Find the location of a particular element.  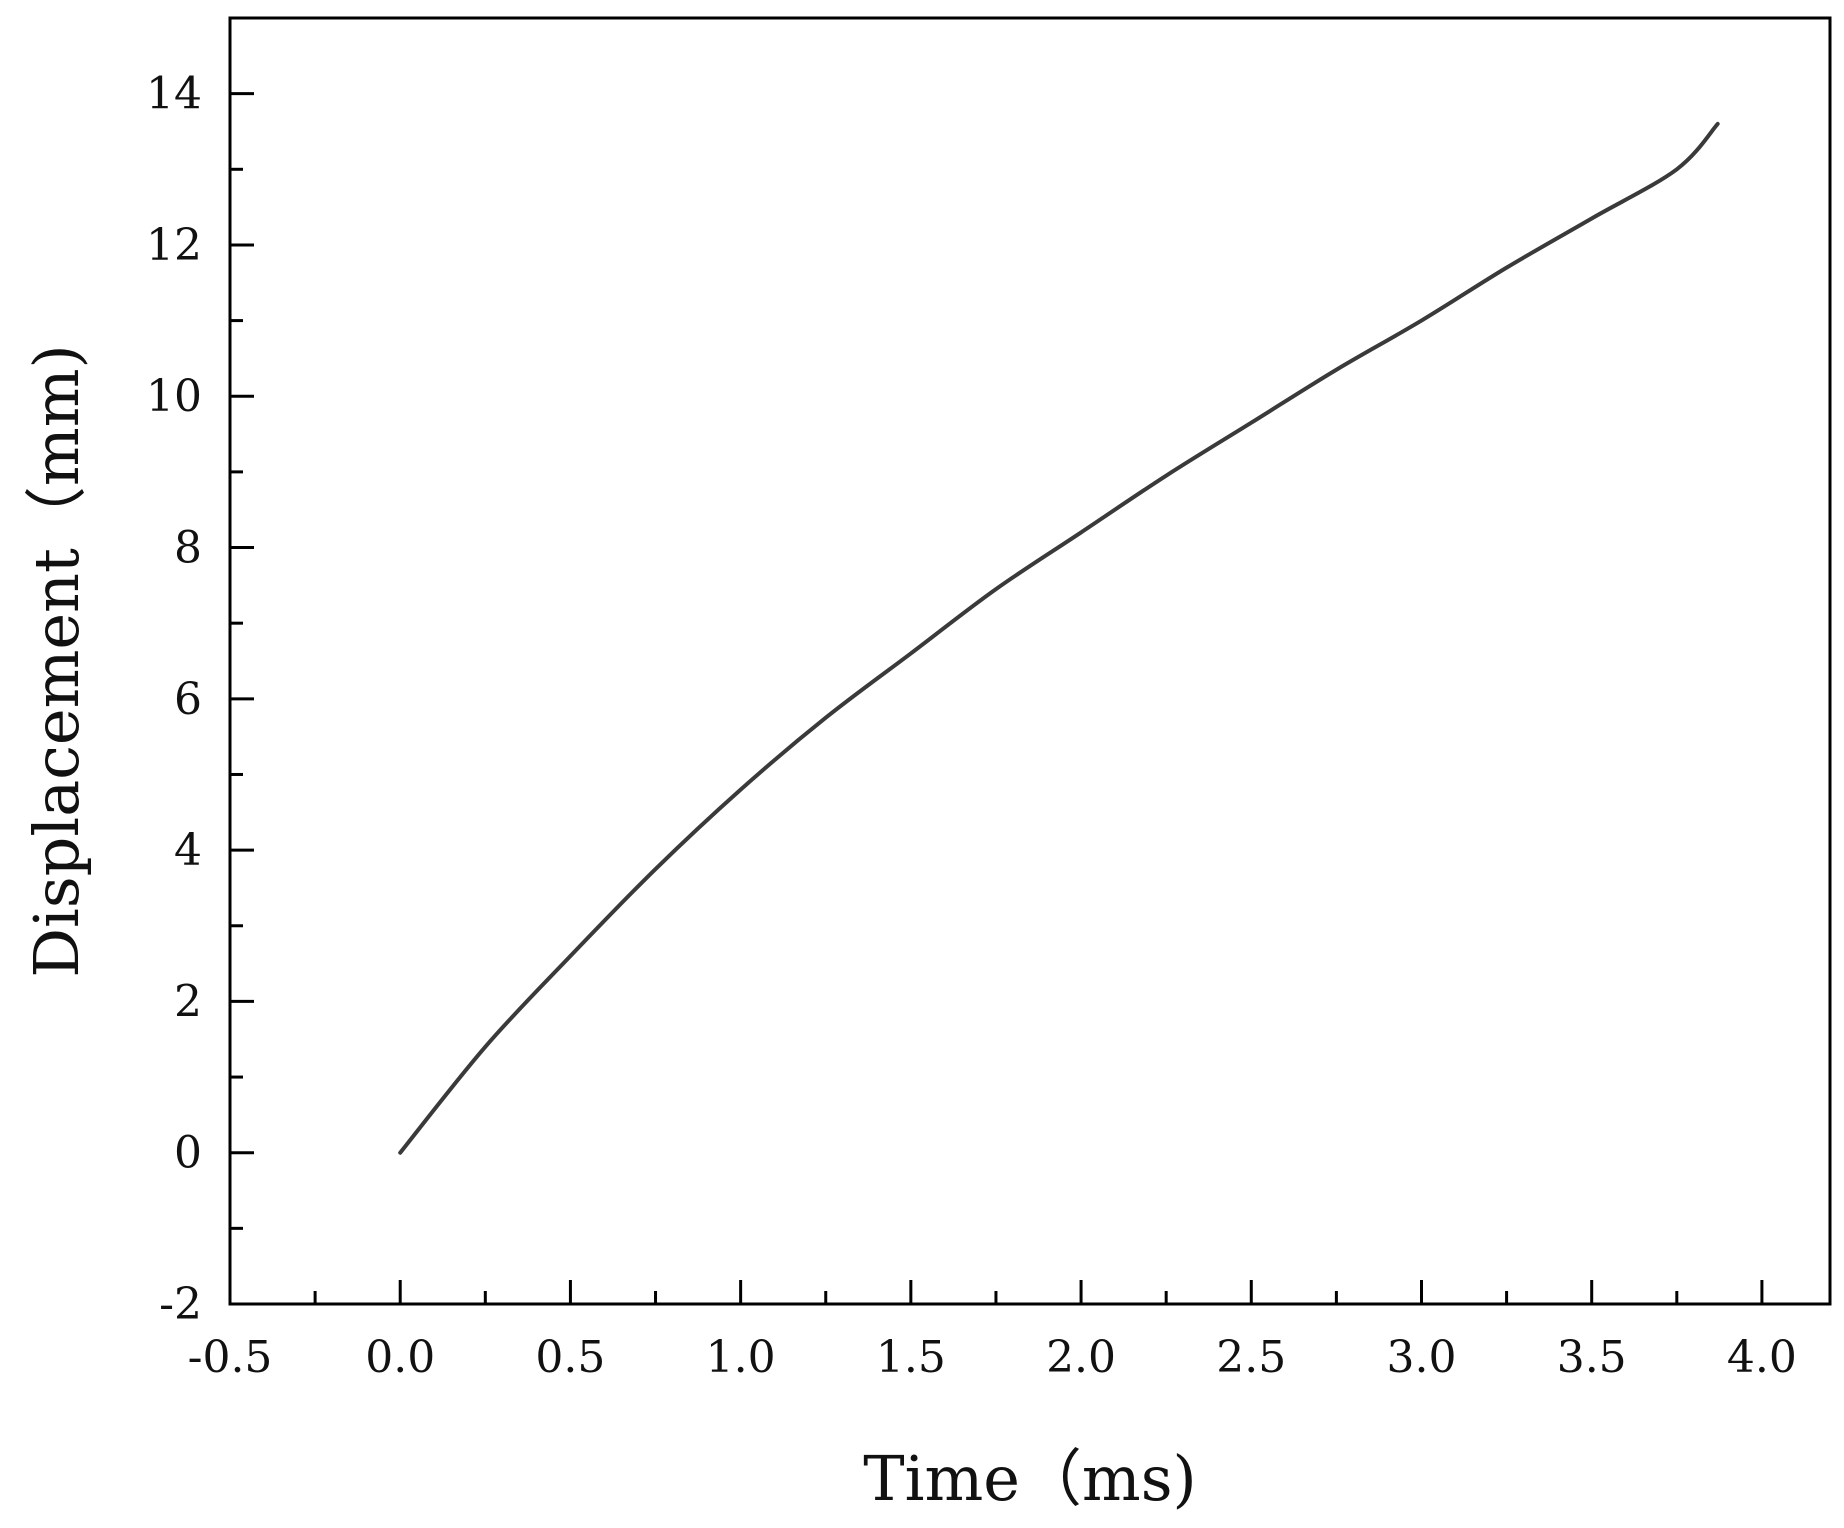

y-axis-label: Displacement（mm) is located at coordinates (56, 660).